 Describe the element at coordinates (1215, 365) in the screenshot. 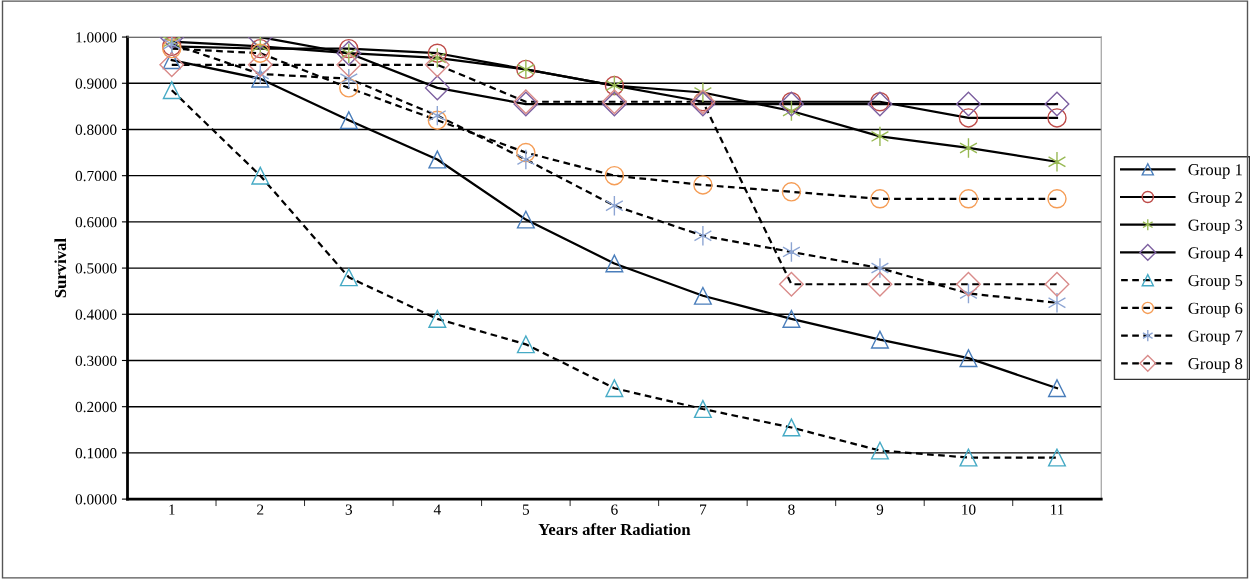

I see `legend-label: Group 8` at that location.